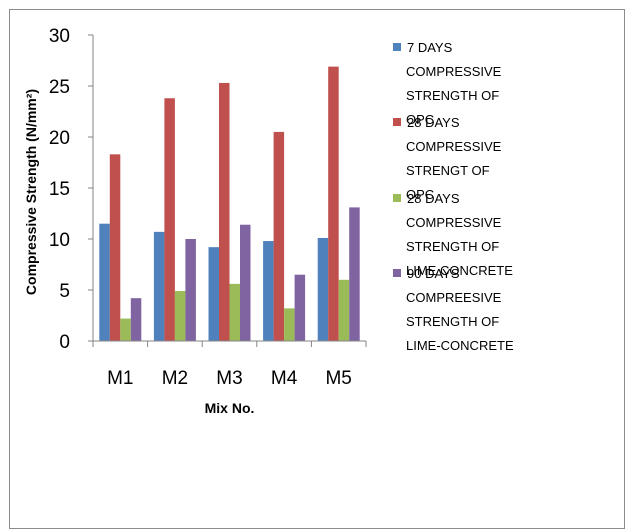  Describe the element at coordinates (59, 36) in the screenshot. I see `y-tick-label: 30` at that location.